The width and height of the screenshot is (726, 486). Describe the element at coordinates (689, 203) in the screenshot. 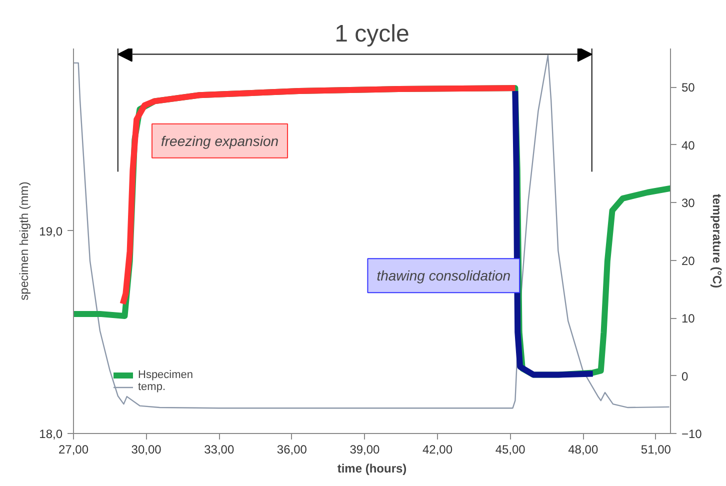

I see `y2-tick-label: 30` at that location.